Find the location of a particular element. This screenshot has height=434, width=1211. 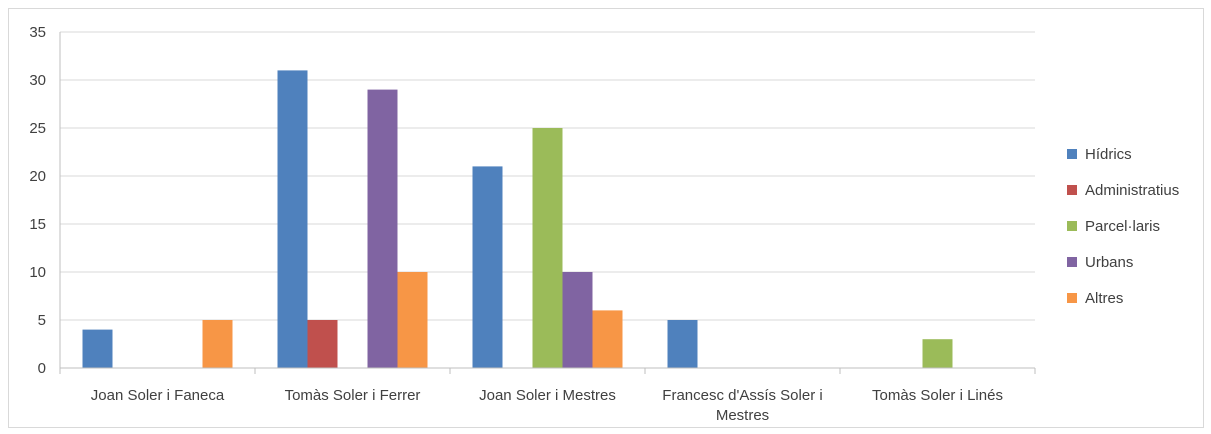

y-tick-label: 0 is located at coordinates (42, 368).